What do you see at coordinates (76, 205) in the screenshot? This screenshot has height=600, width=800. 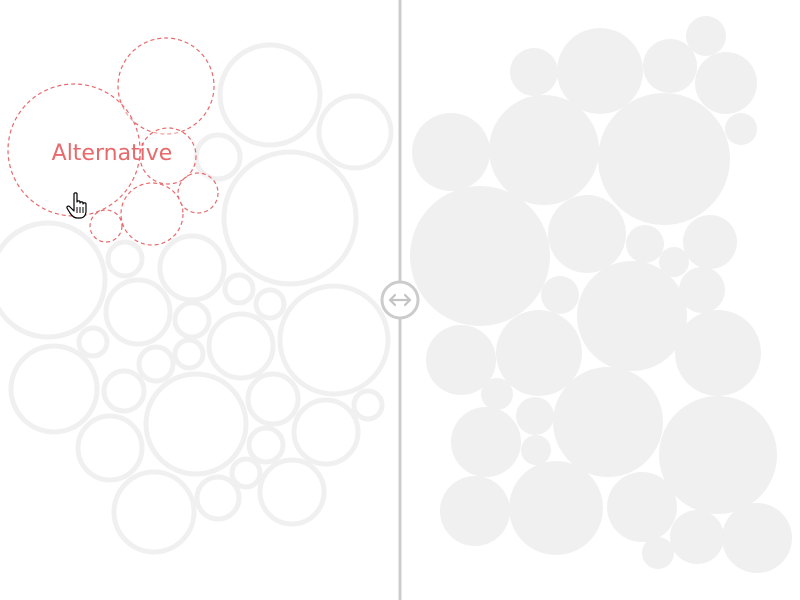 I see `hand-pointer-icon` at bounding box center [76, 205].